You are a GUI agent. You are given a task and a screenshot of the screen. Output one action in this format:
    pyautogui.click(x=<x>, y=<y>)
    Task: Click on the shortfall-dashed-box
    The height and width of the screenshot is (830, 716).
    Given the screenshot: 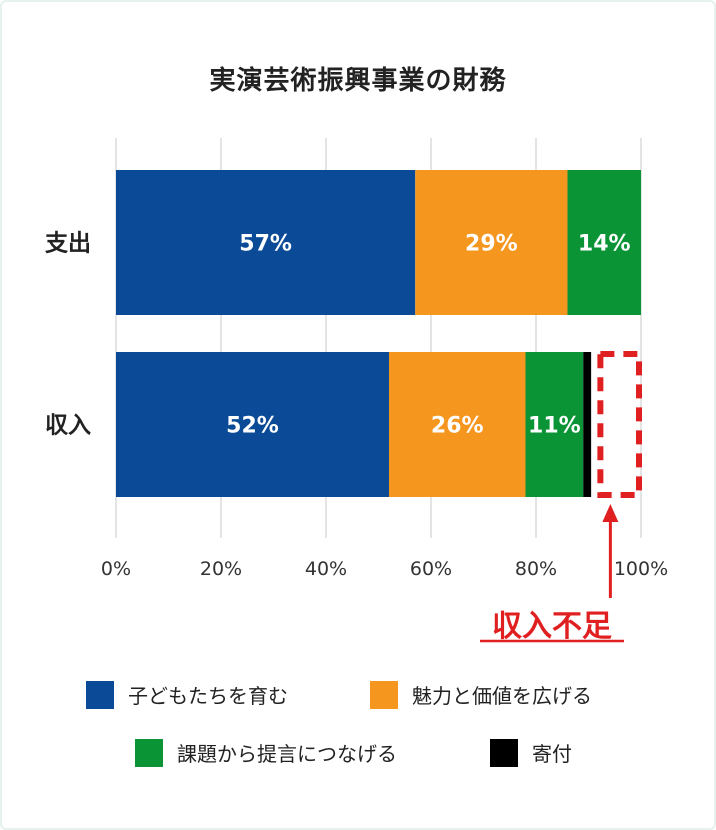 What is the action you would take?
    pyautogui.click(x=619, y=424)
    